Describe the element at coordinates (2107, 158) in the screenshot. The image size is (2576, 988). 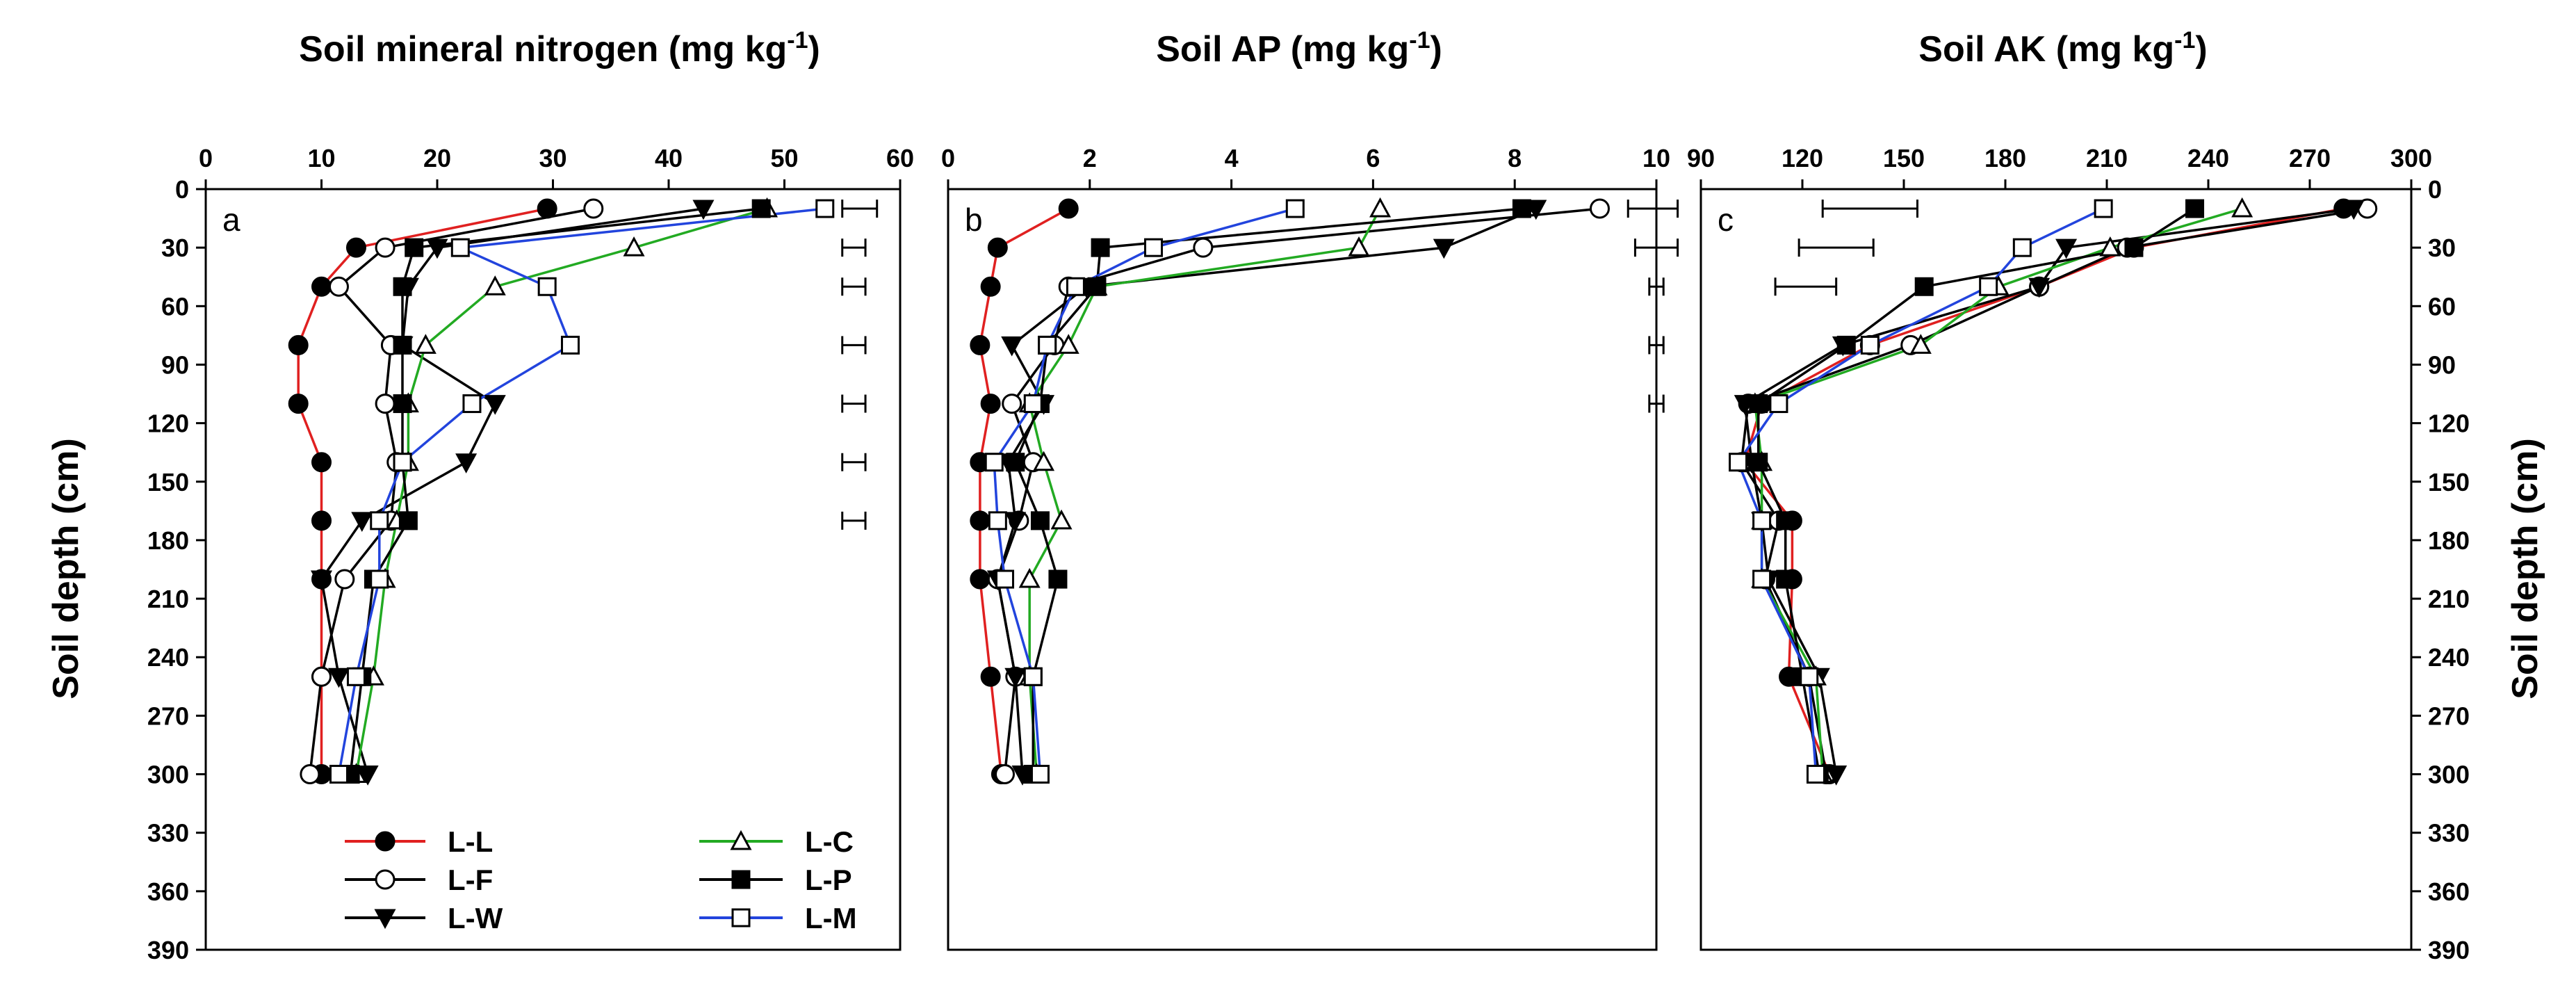
I see `x-tick-label: 210` at that location.